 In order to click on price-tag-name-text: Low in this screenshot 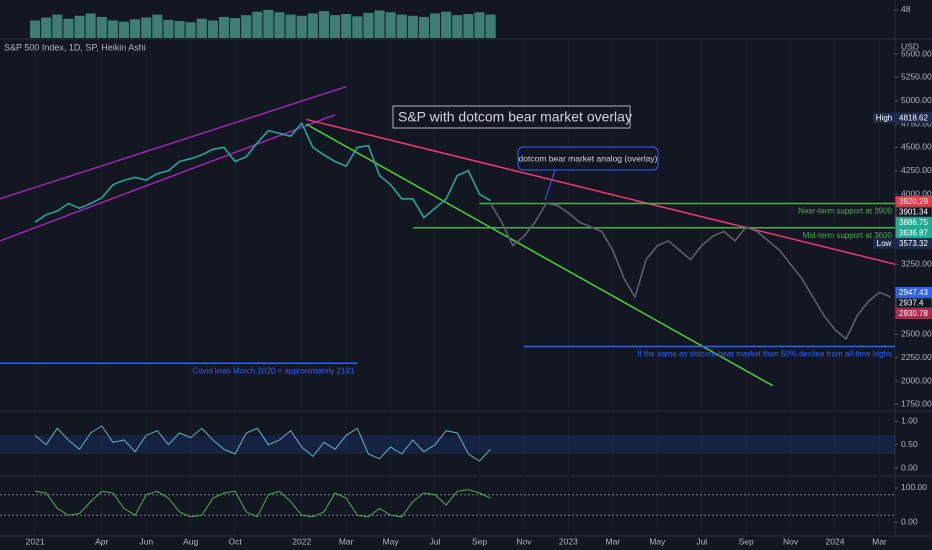, I will do `click(884, 243)`.